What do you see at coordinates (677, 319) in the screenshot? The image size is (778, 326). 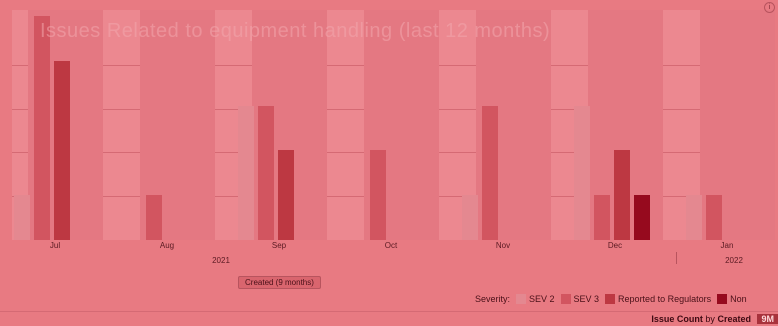 I see `footer-metric: Issue Count` at bounding box center [677, 319].